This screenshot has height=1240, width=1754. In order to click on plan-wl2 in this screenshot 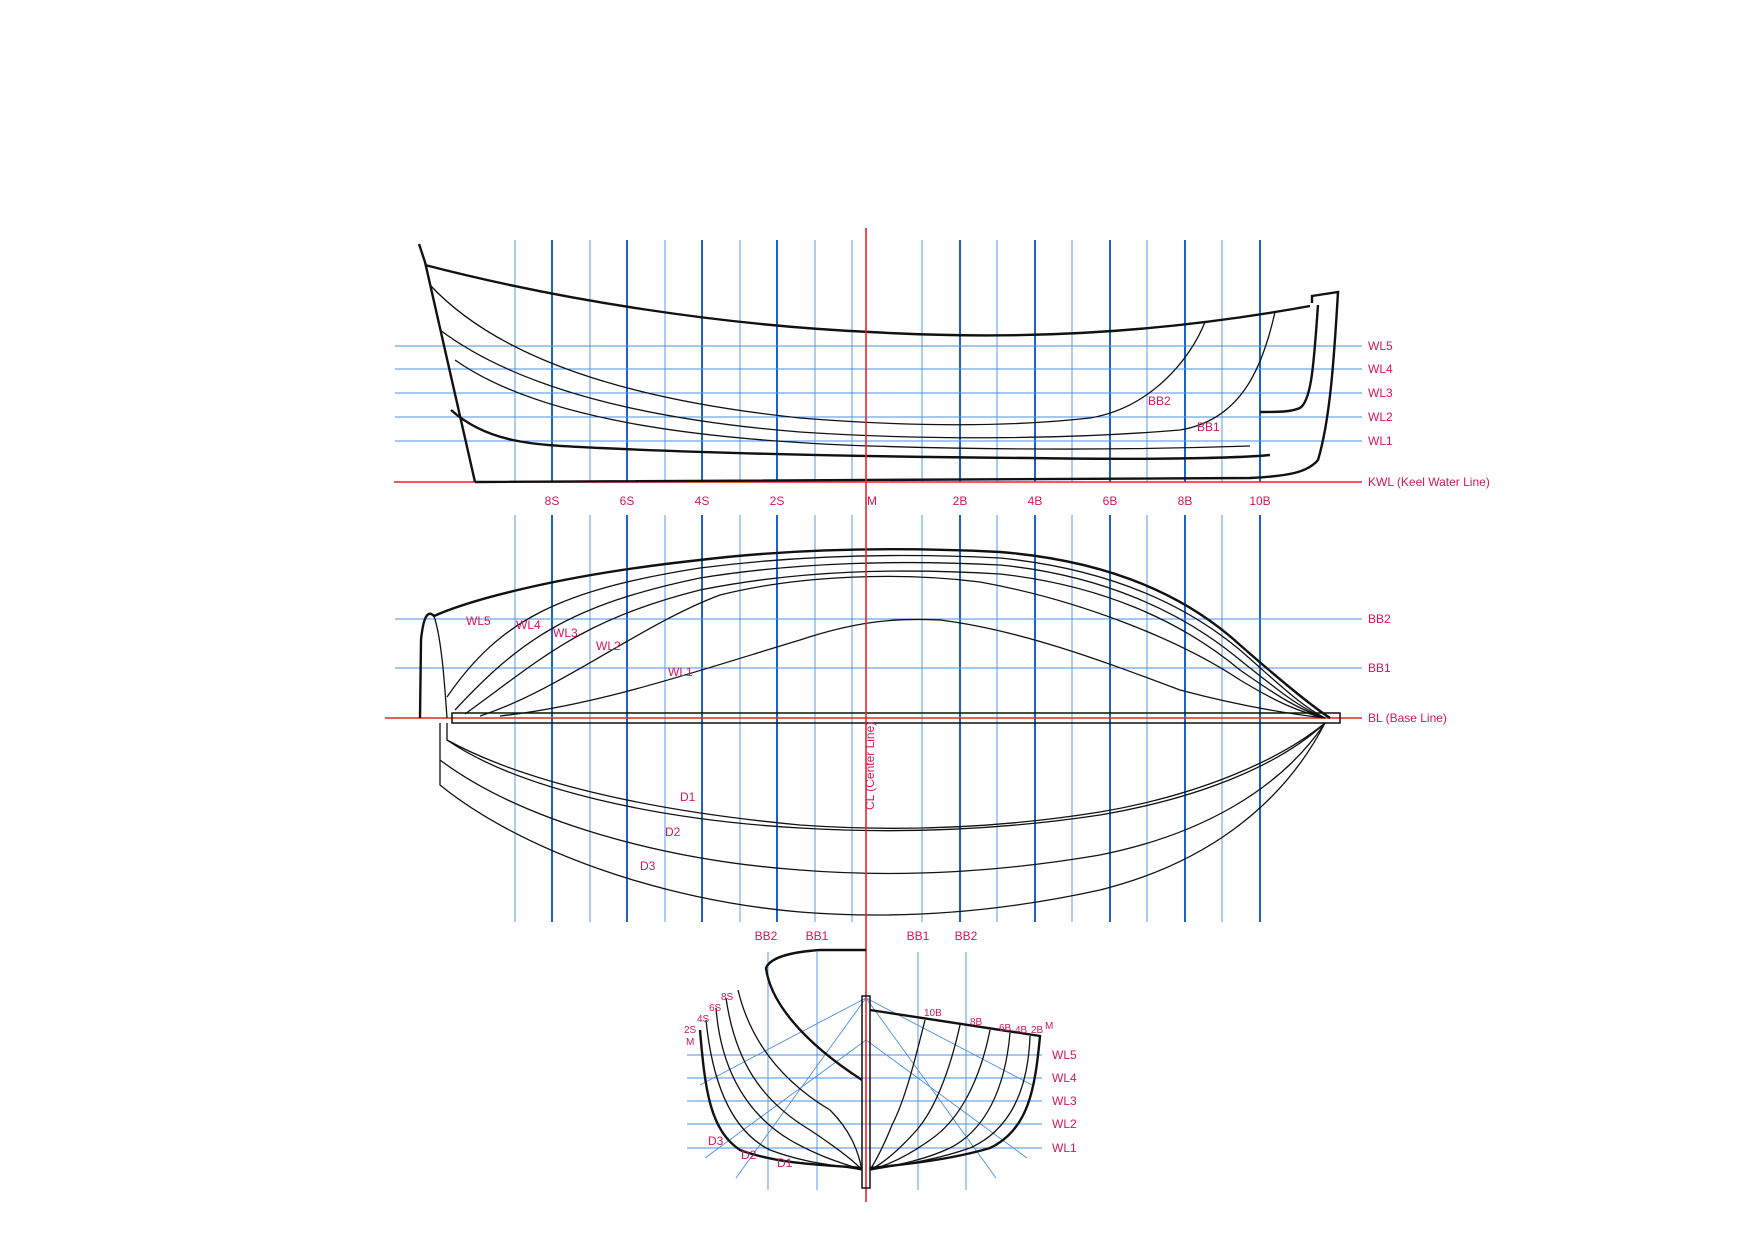, I will do `click(902, 647)`.